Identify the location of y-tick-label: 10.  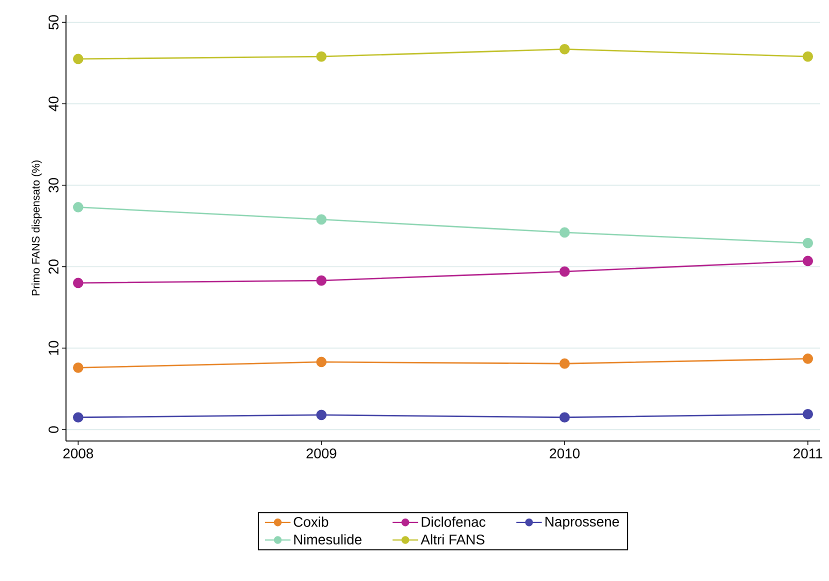
(53, 347).